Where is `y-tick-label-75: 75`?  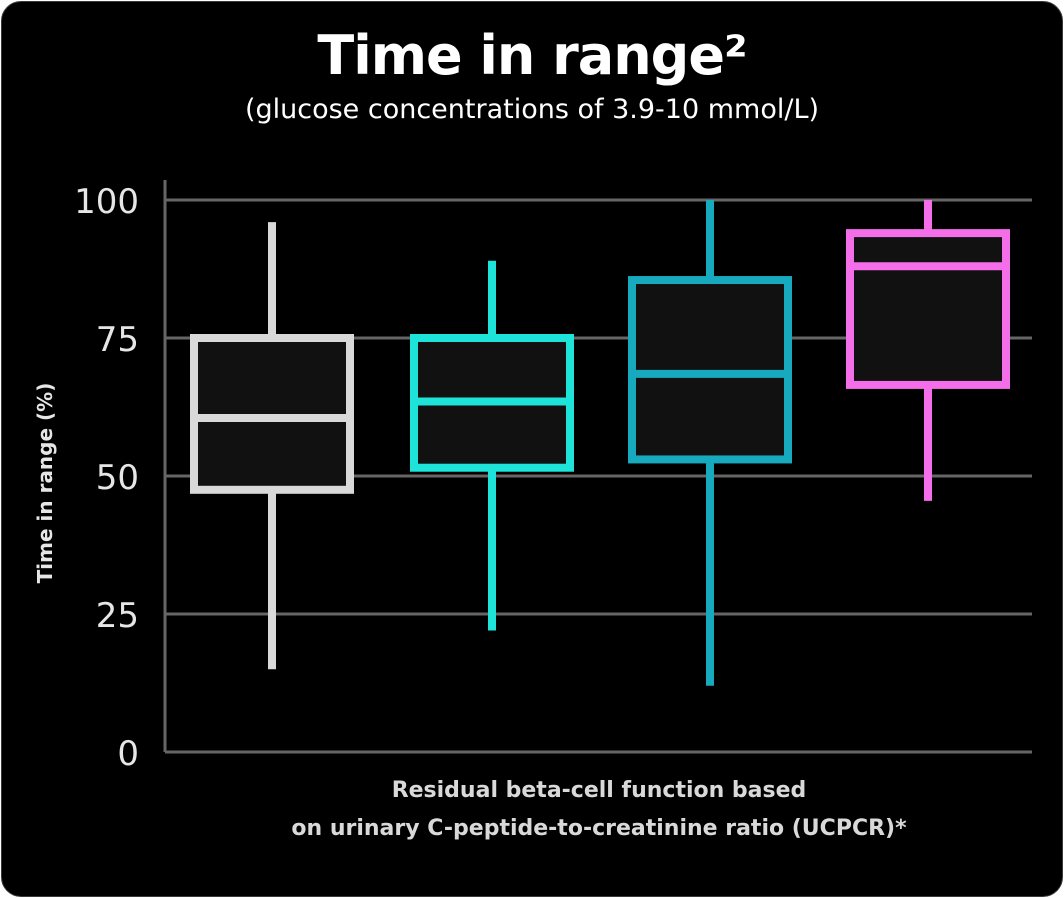 y-tick-label-75: 75 is located at coordinates (117, 340).